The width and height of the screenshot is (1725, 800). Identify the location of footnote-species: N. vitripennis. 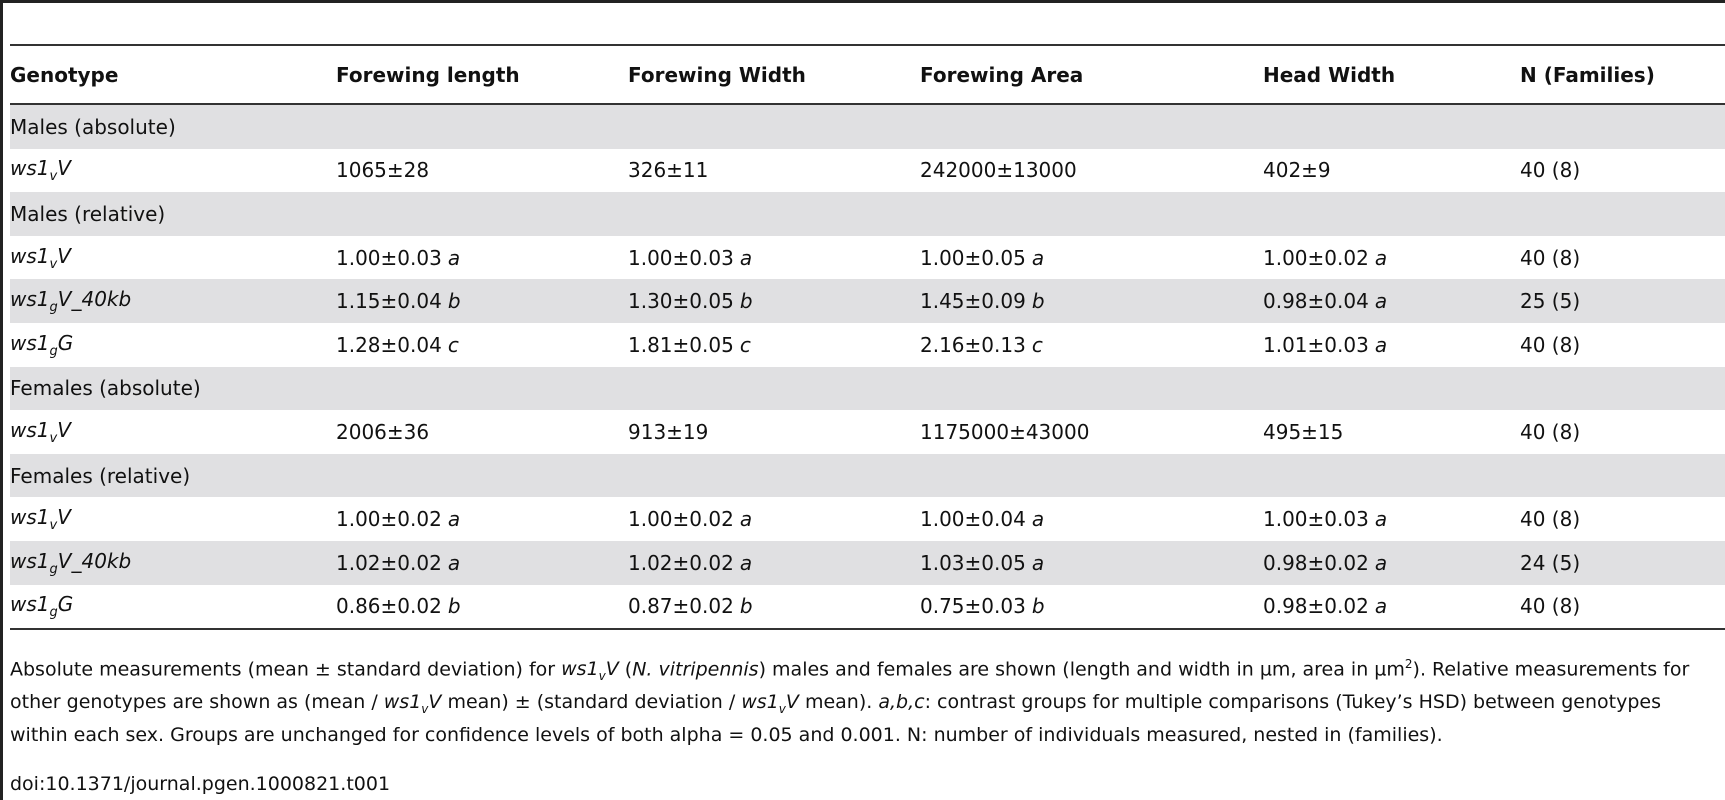
(695, 669).